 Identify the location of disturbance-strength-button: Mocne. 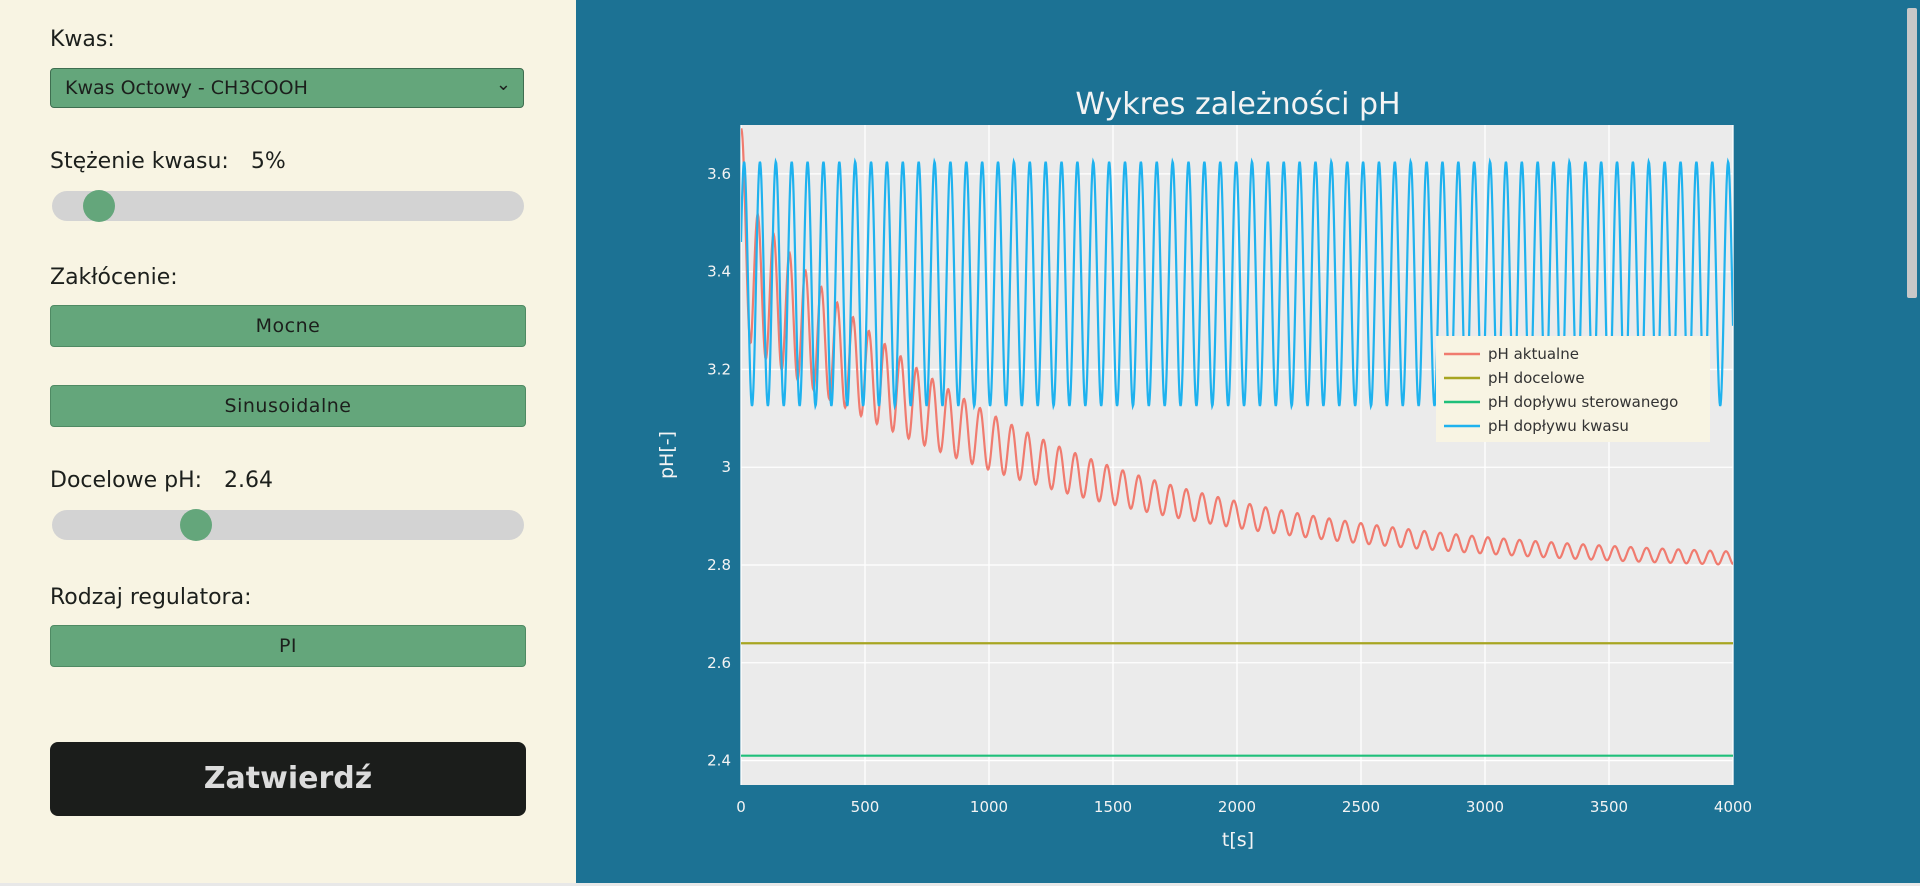
(288, 326).